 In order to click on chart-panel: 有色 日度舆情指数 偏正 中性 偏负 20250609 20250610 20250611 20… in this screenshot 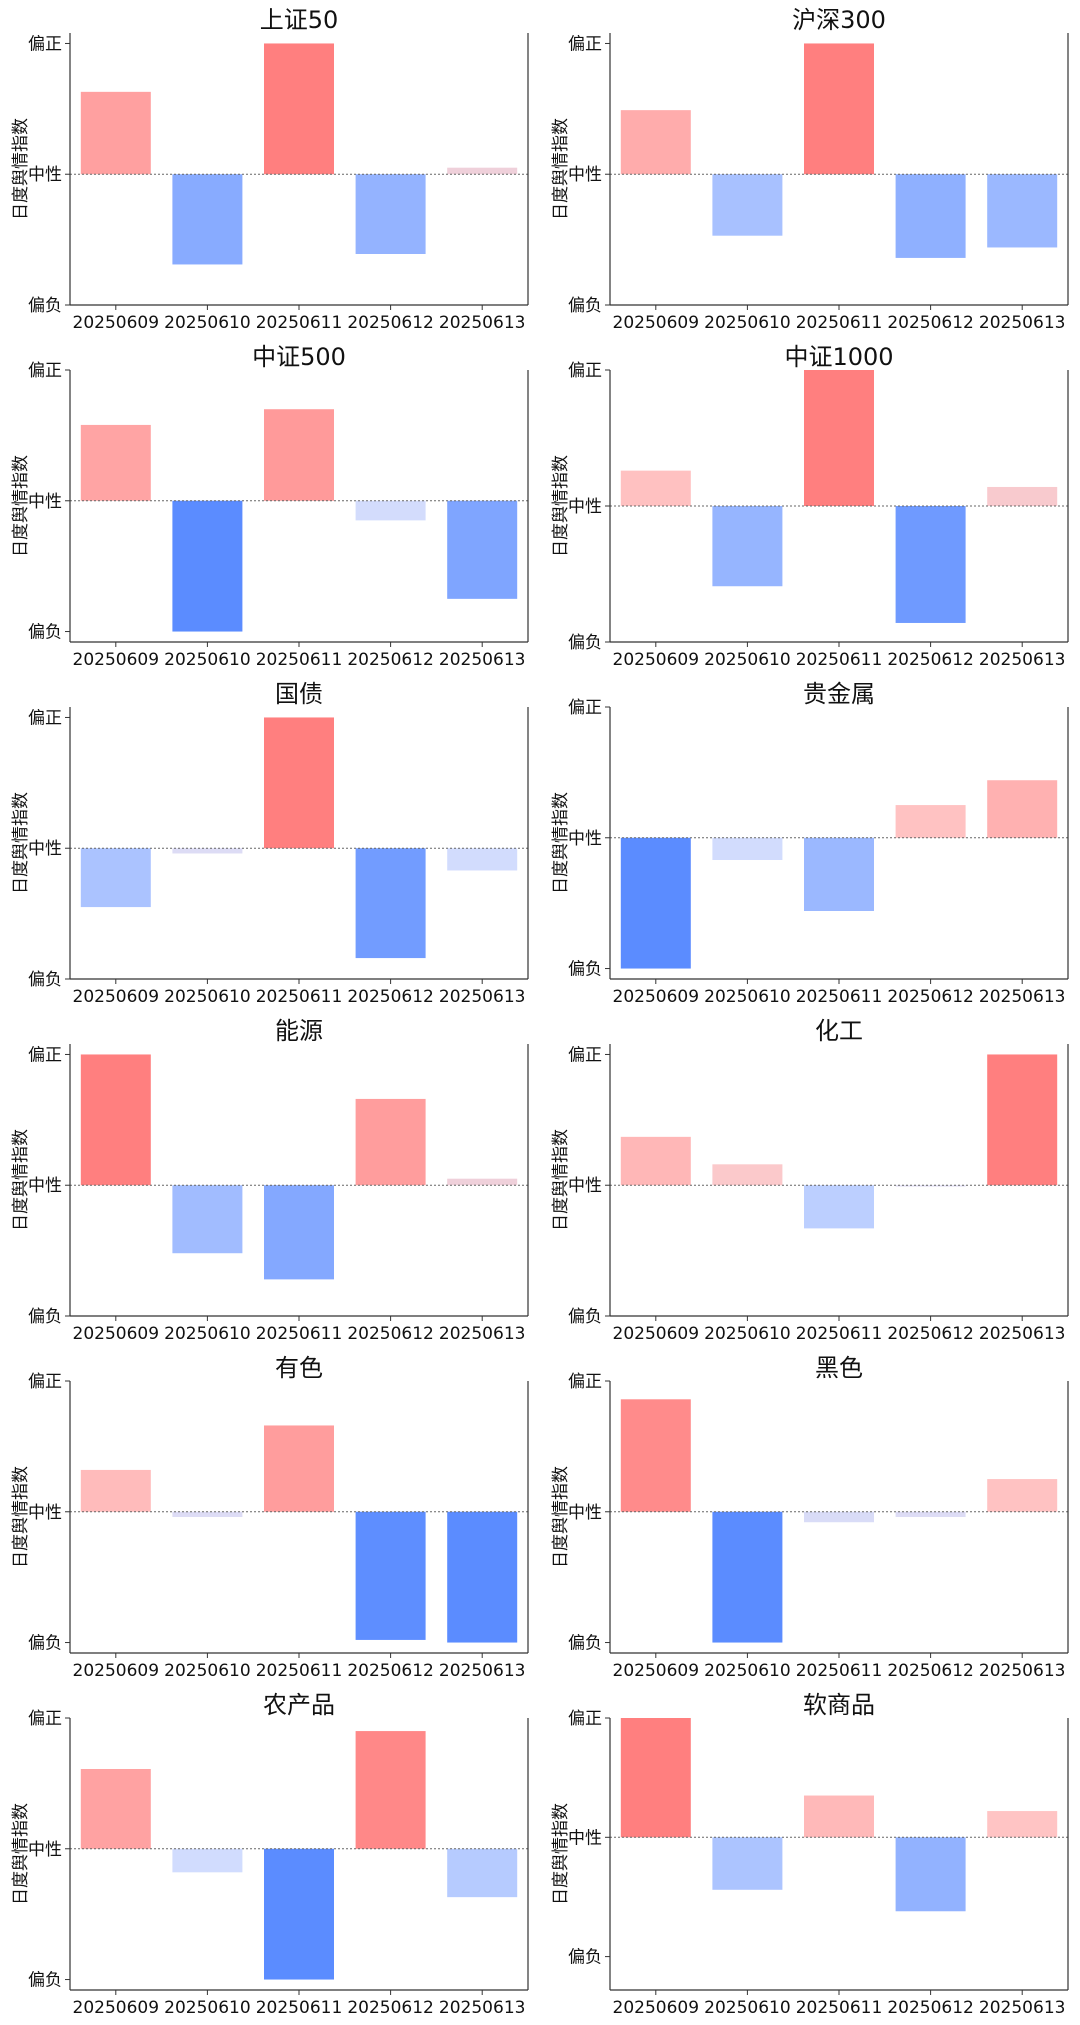, I will do `click(270, 1516)`.